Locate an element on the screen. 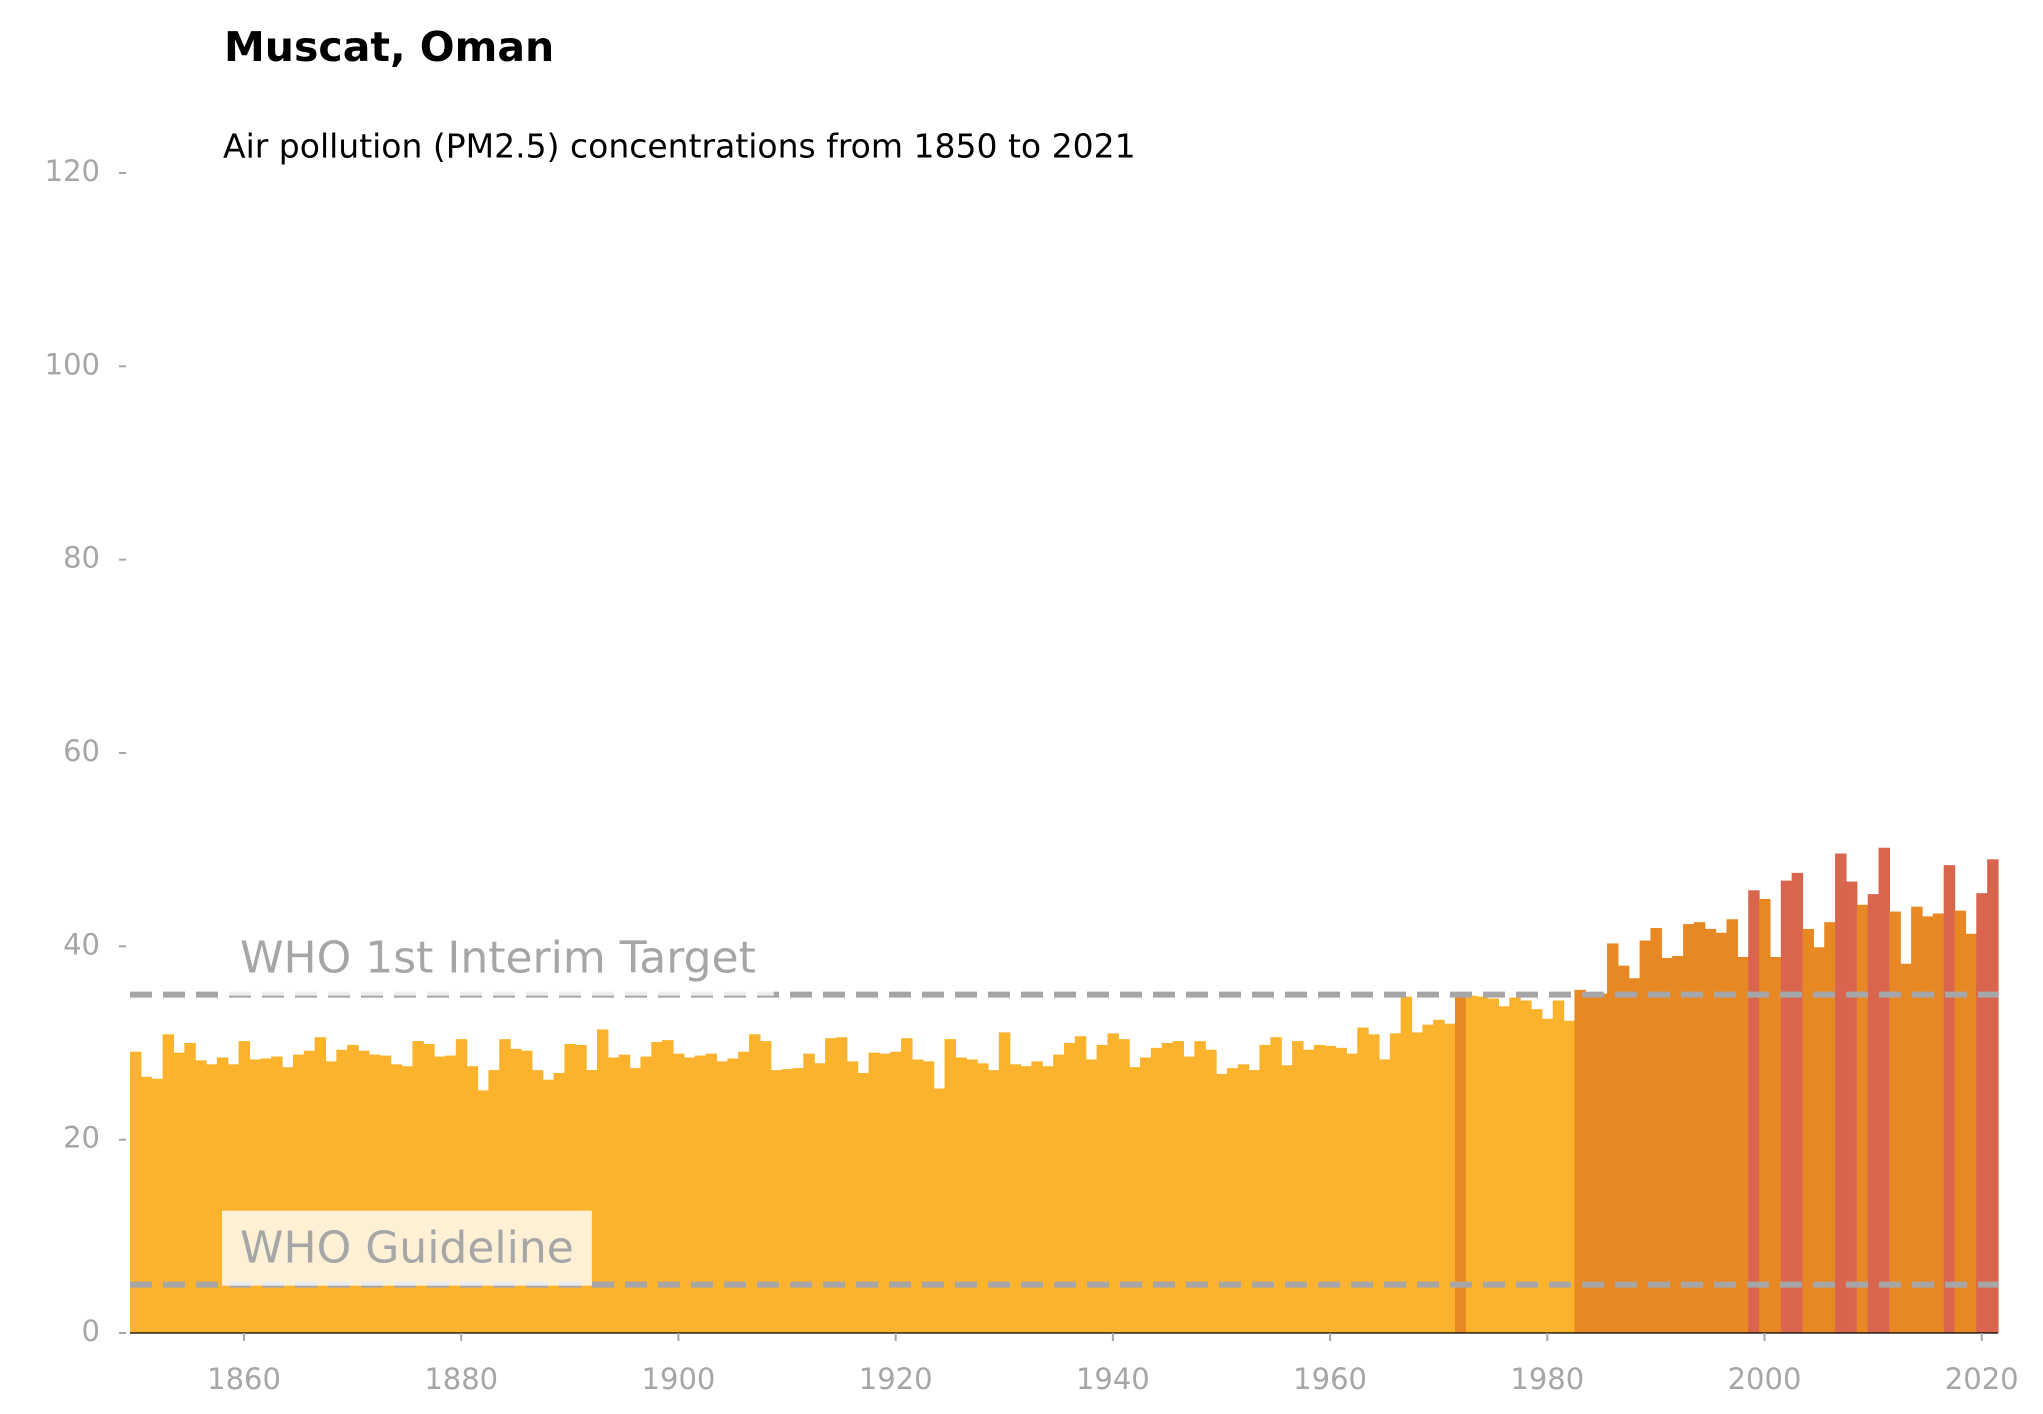  x-tick-label: 2000 is located at coordinates (1765, 1379).